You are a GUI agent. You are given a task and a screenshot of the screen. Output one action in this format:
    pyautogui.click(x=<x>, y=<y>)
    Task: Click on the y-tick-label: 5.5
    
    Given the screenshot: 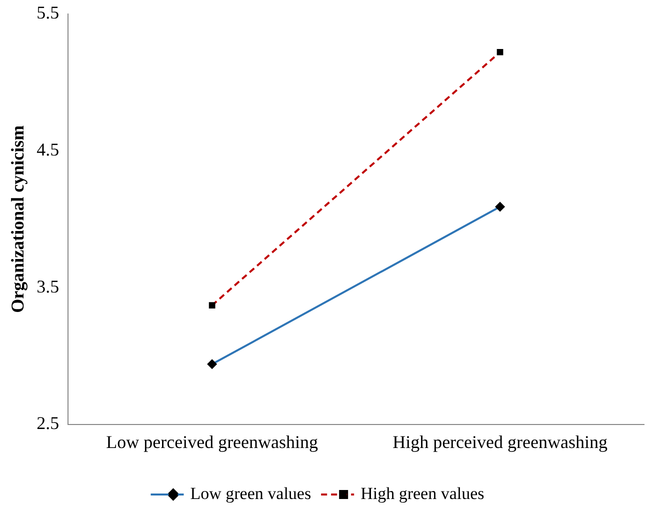 What is the action you would take?
    pyautogui.click(x=48, y=12)
    